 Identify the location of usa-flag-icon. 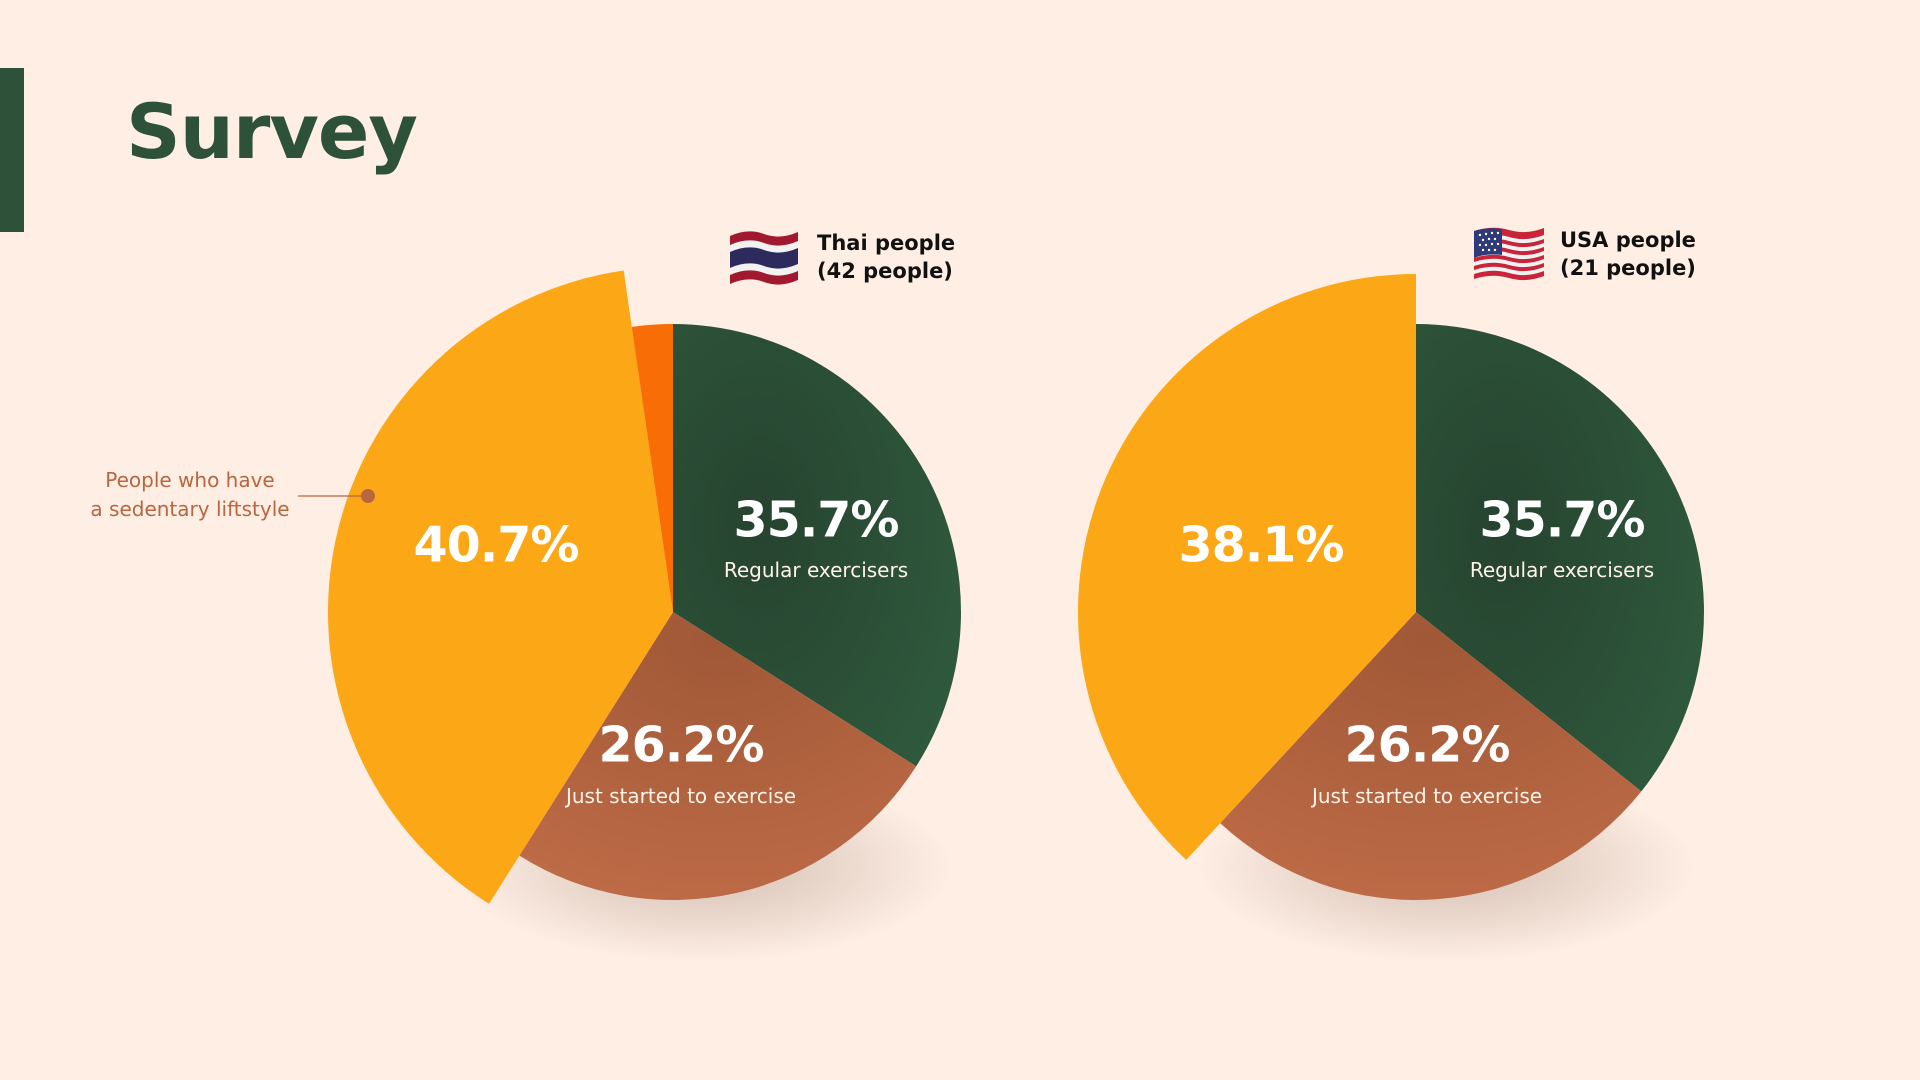
(1509, 257).